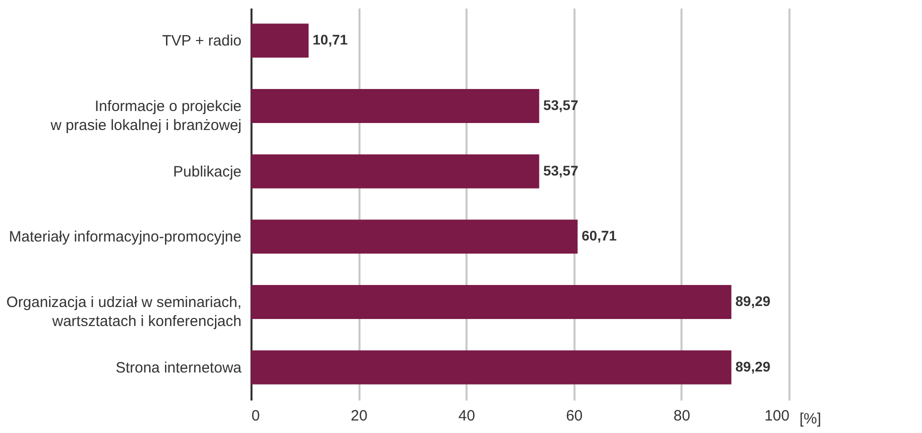  Describe the element at coordinates (574, 416) in the screenshot. I see `x-tick-label: 60` at that location.